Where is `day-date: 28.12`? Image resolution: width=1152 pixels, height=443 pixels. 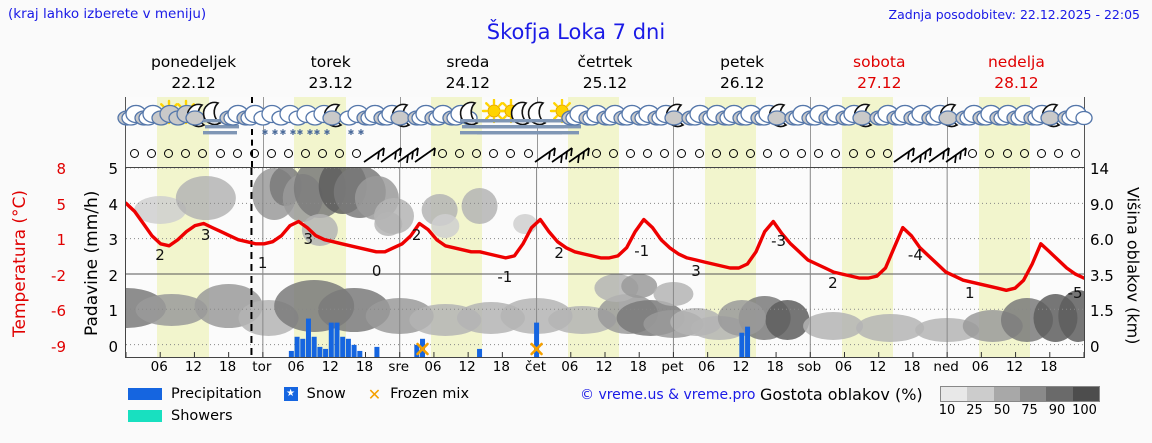 day-date: 28.12 is located at coordinates (1016, 83).